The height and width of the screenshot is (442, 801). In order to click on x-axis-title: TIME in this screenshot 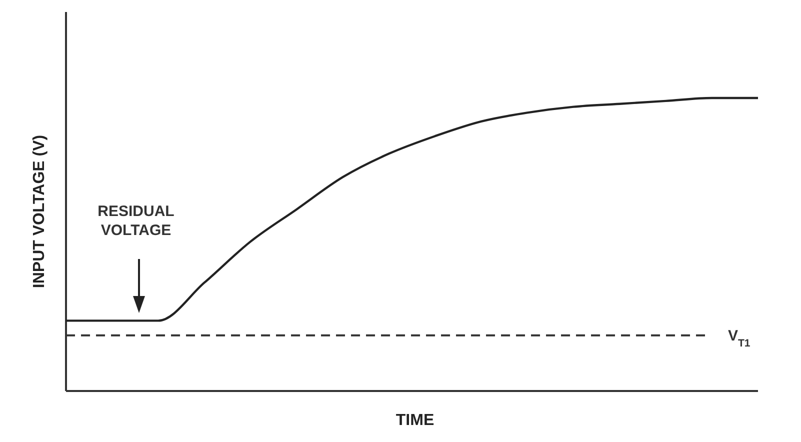, I will do `click(415, 420)`.